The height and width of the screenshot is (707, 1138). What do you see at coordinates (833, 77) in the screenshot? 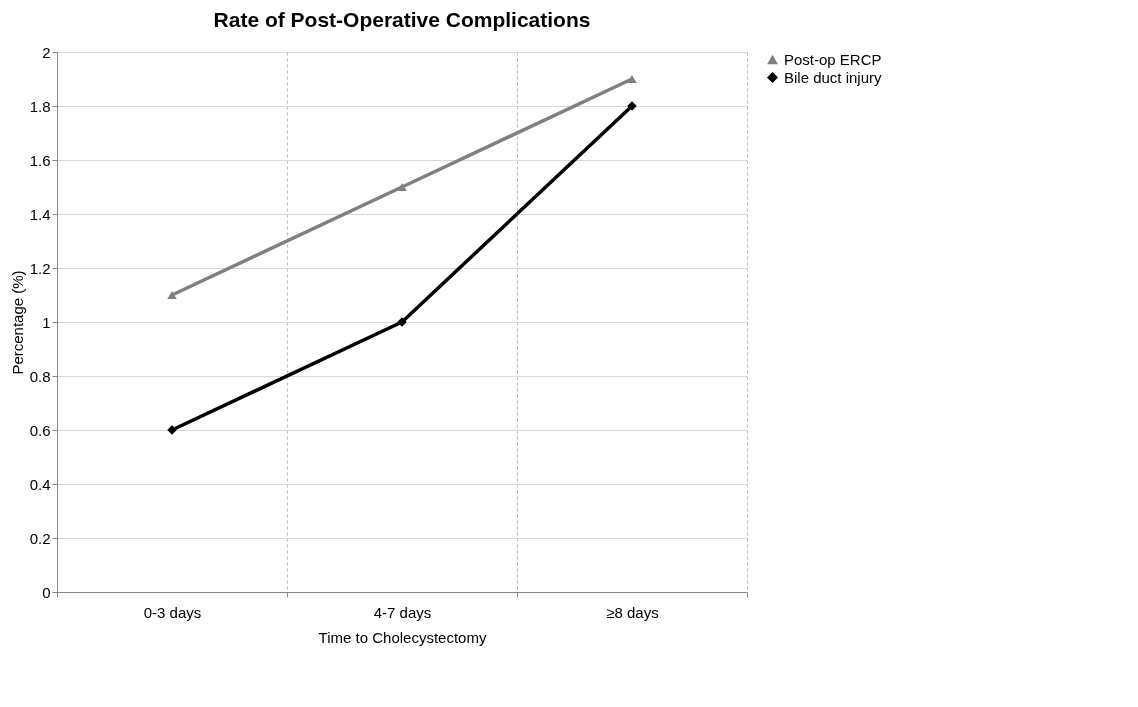
I see `legend-label: Bile duct injury` at bounding box center [833, 77].